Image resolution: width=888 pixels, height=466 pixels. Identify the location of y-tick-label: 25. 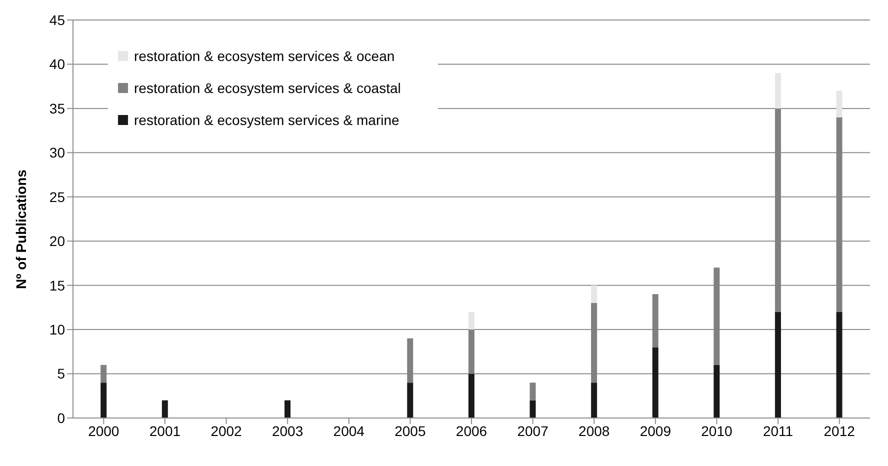
(57, 196).